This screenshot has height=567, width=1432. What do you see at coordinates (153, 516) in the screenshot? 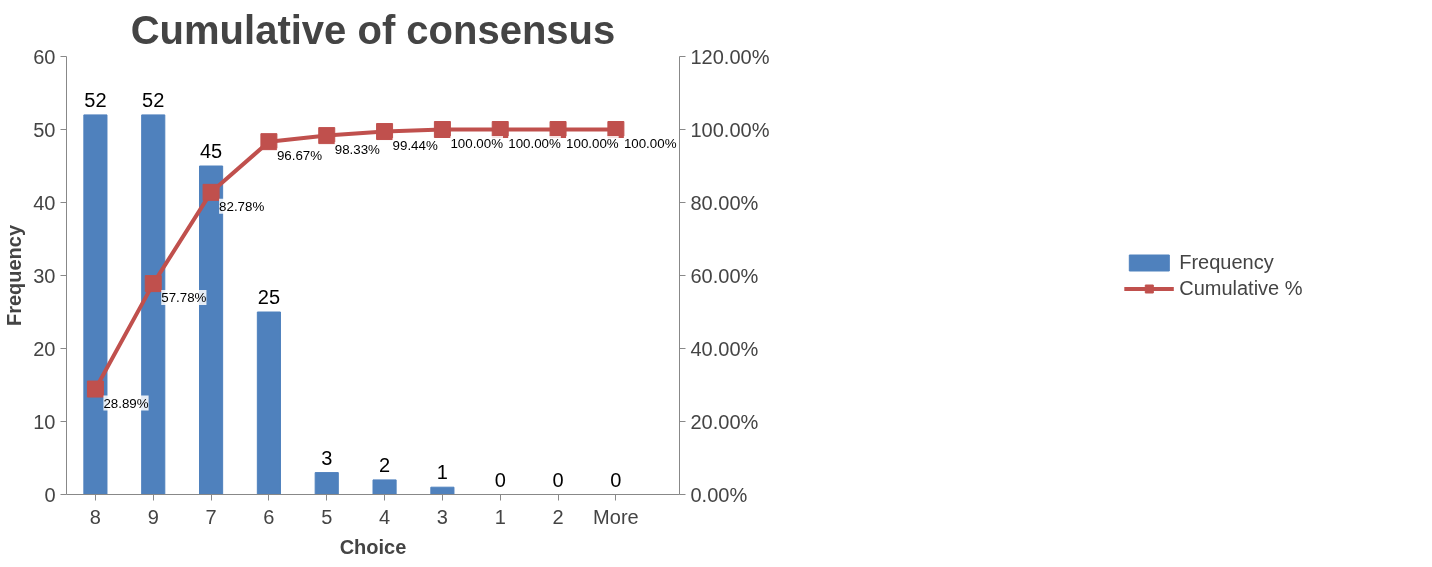
I see `x-tick-label: 9` at bounding box center [153, 516].